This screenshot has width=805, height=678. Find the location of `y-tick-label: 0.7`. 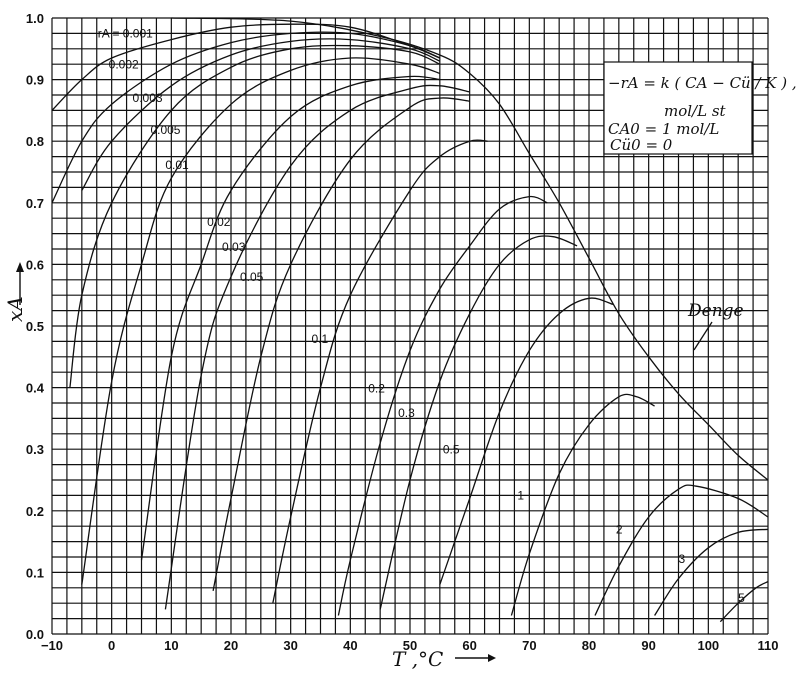

y-tick-label: 0.7 is located at coordinates (35, 203).